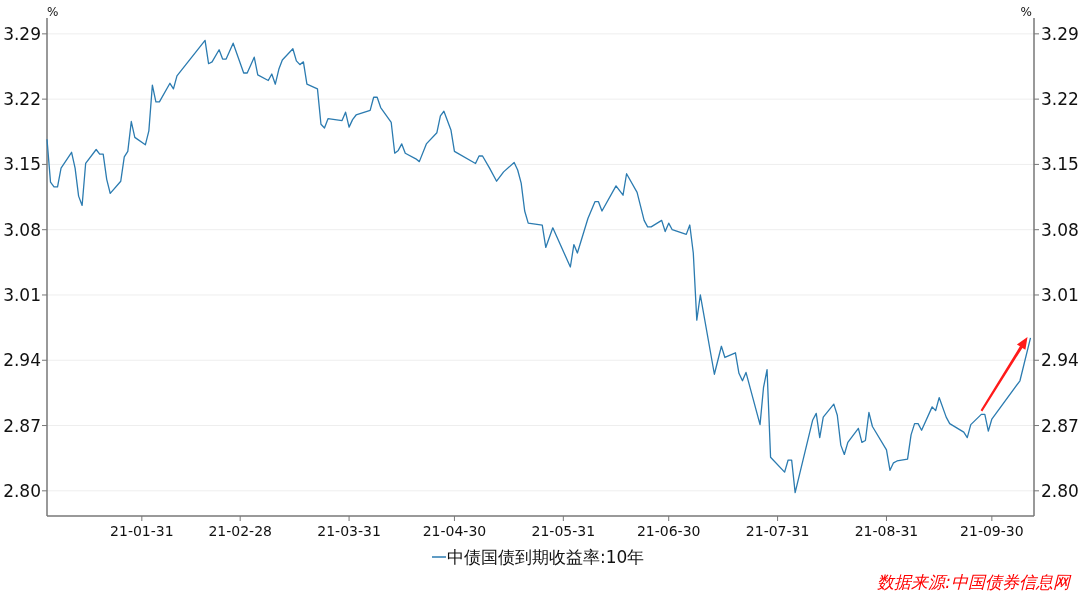 The width and height of the screenshot is (1080, 594). What do you see at coordinates (22, 164) in the screenshot?
I see `y-tick-label: 3.15` at bounding box center [22, 164].